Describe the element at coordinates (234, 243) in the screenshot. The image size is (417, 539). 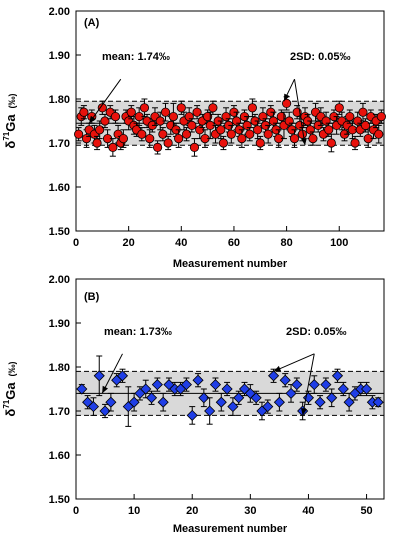
I see `panel-a-x-tick-label: 60` at that location.